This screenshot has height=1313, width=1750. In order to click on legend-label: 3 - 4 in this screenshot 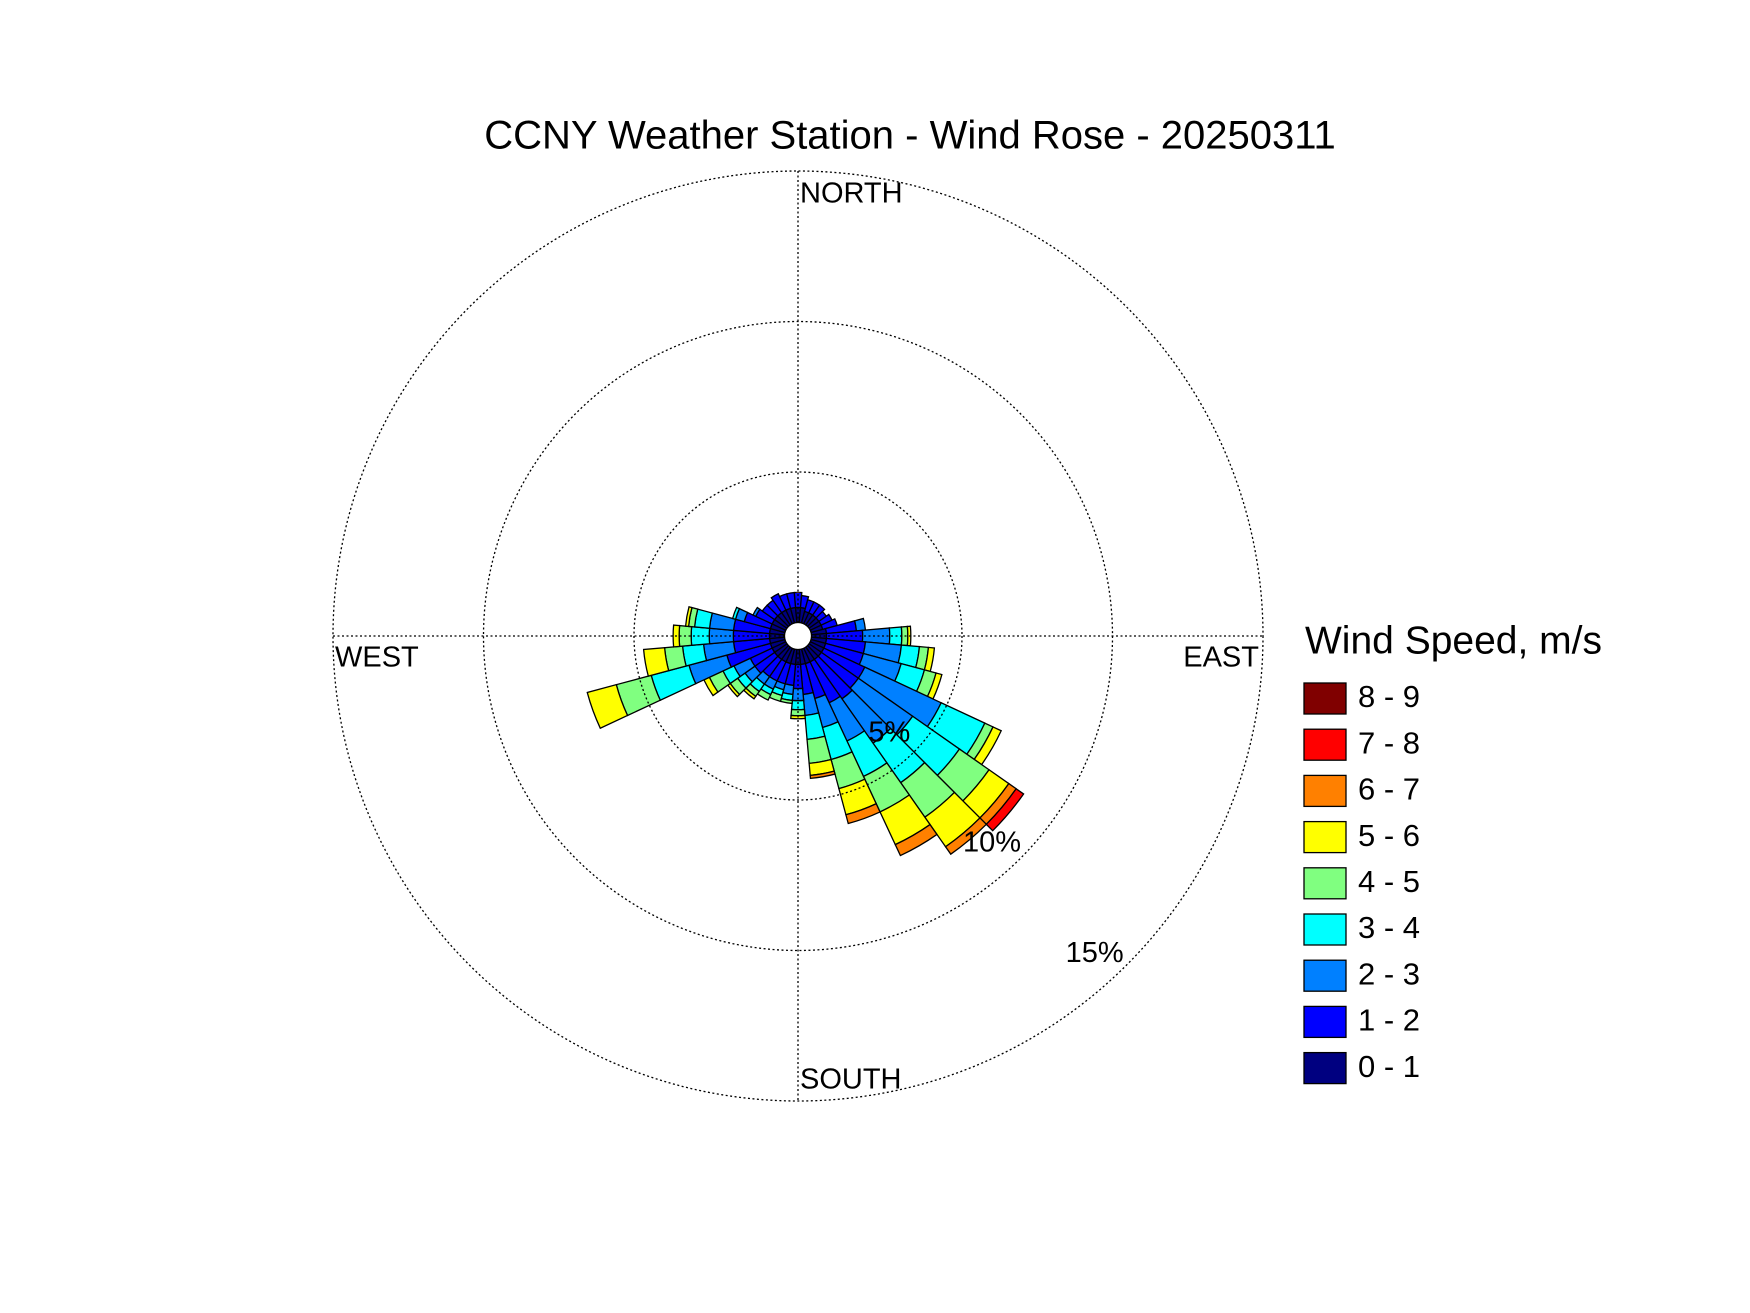, I will do `click(1389, 927)`.